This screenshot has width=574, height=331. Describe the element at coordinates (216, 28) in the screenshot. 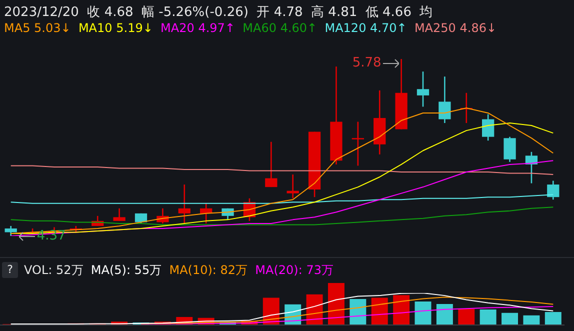

I see `text: 4.97↑` at that location.